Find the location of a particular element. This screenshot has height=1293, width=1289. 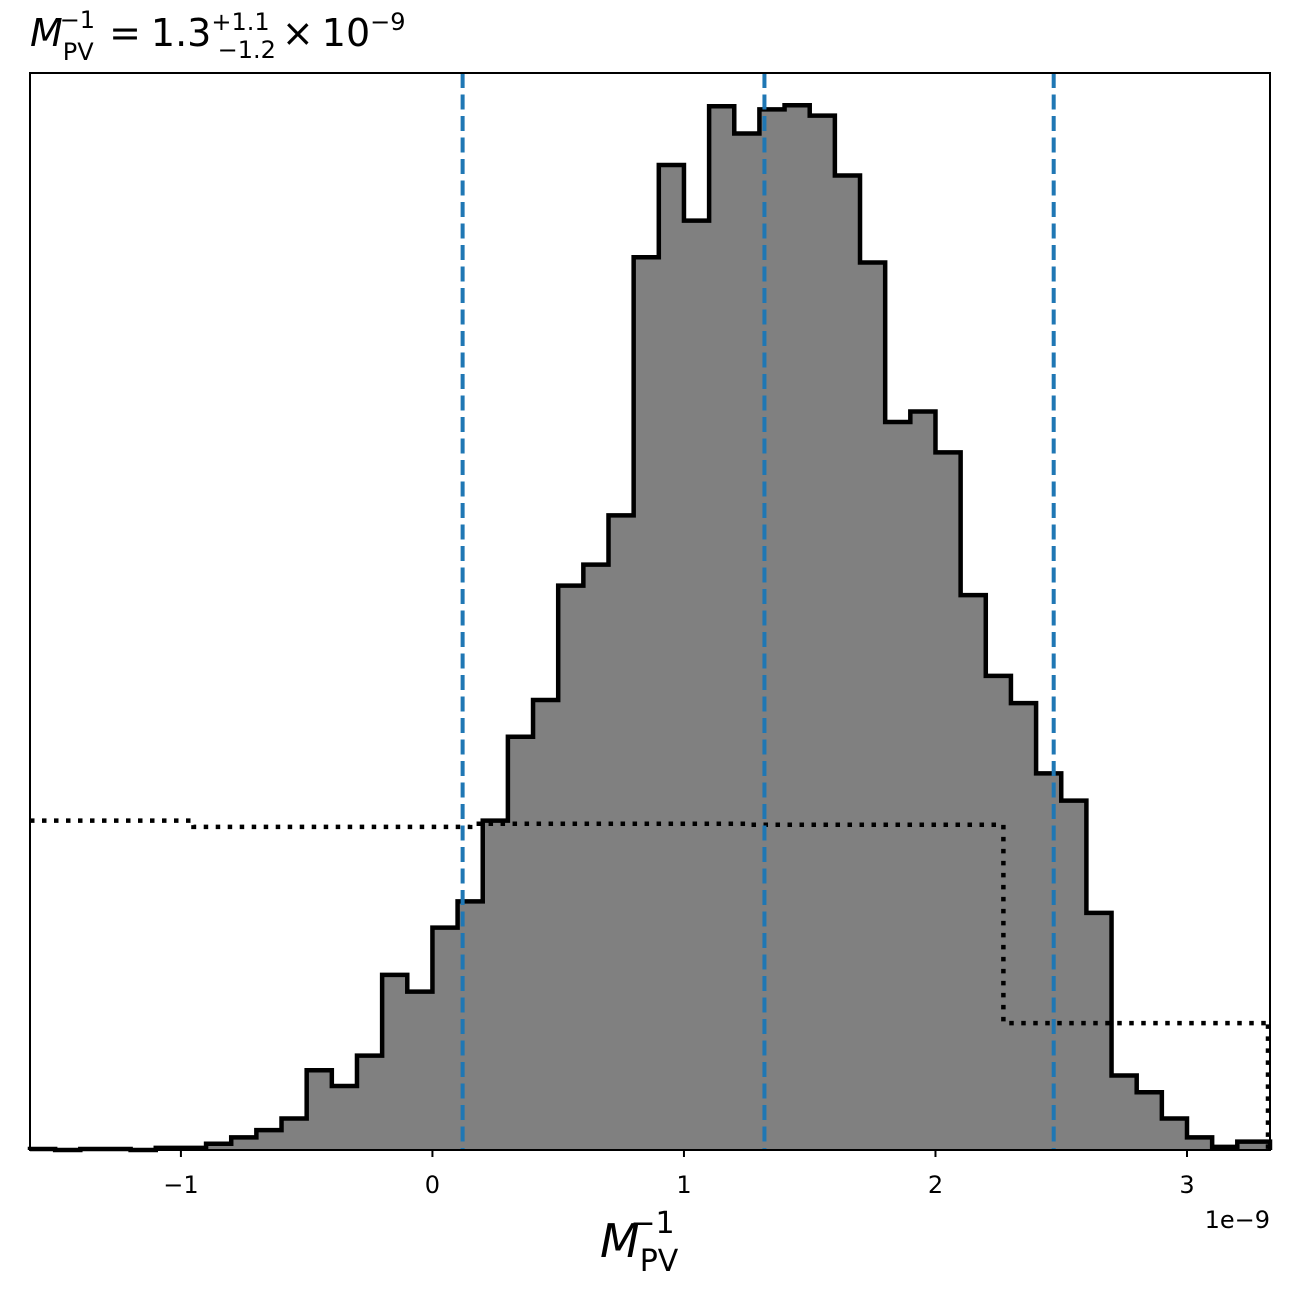

title-symbol-sup: −1 is located at coordinates (77, 20).